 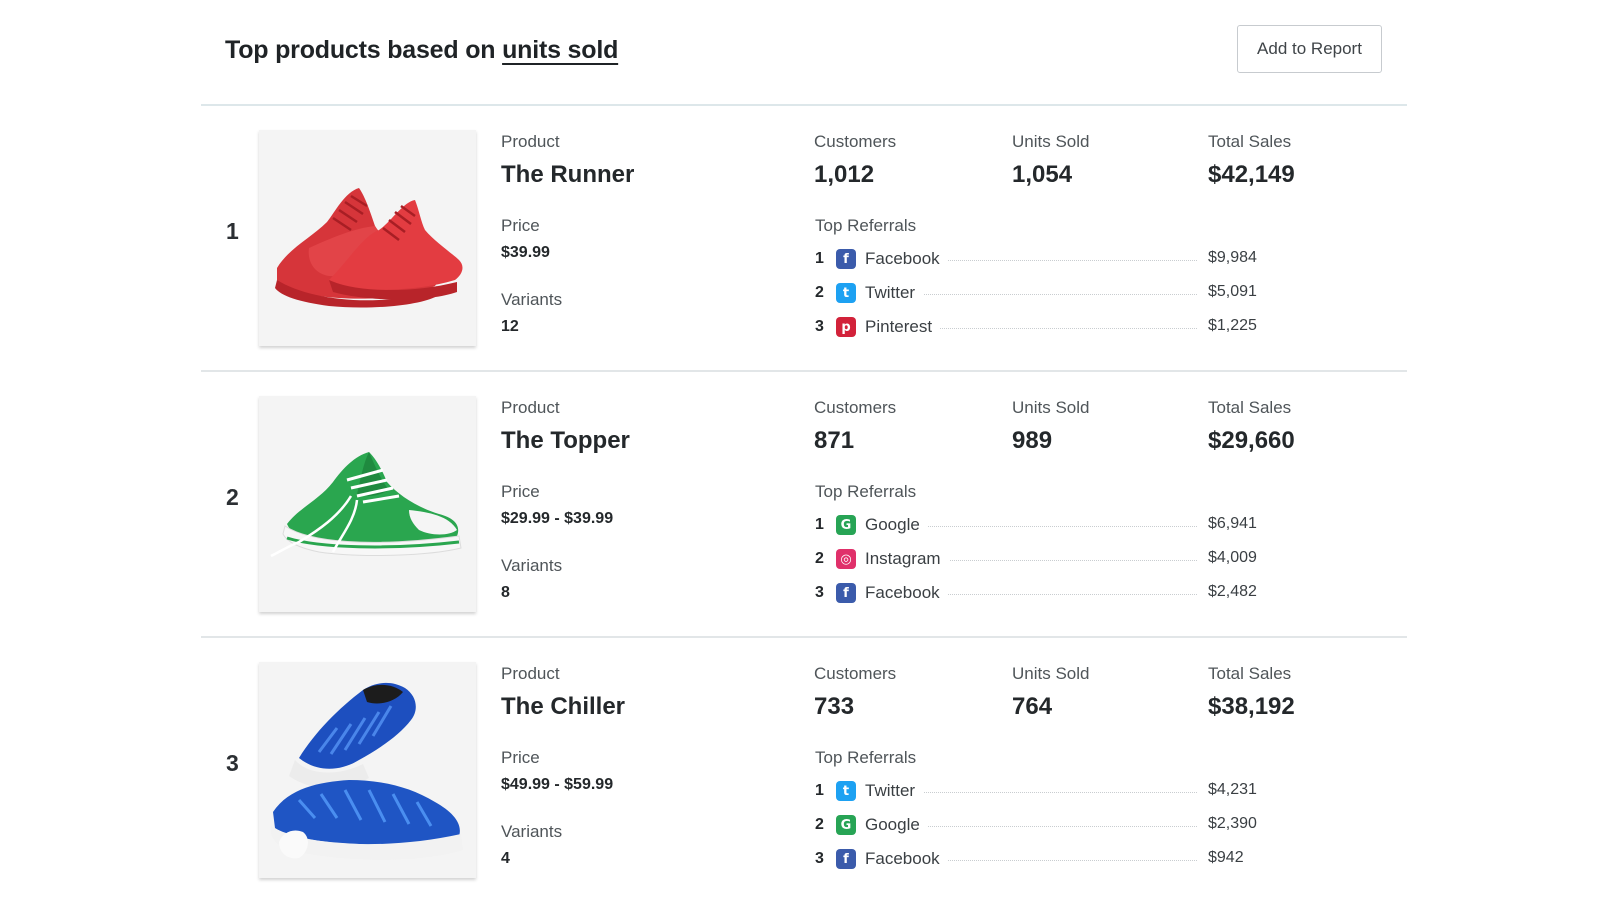 What do you see at coordinates (1232, 257) in the screenshot?
I see `referral-amount: $9,984` at bounding box center [1232, 257].